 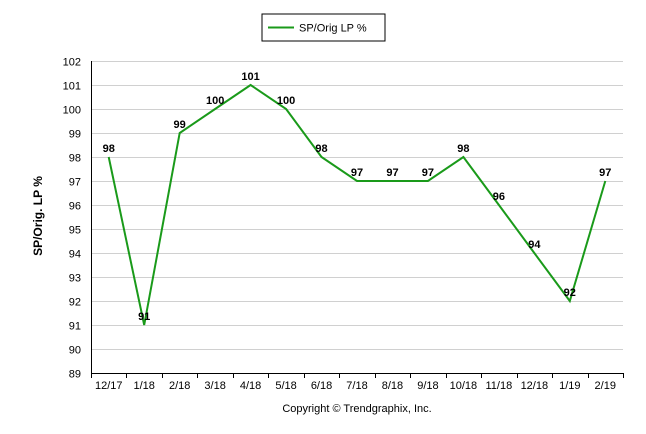 What do you see at coordinates (534, 245) in the screenshot?
I see `data-label: 94` at bounding box center [534, 245].